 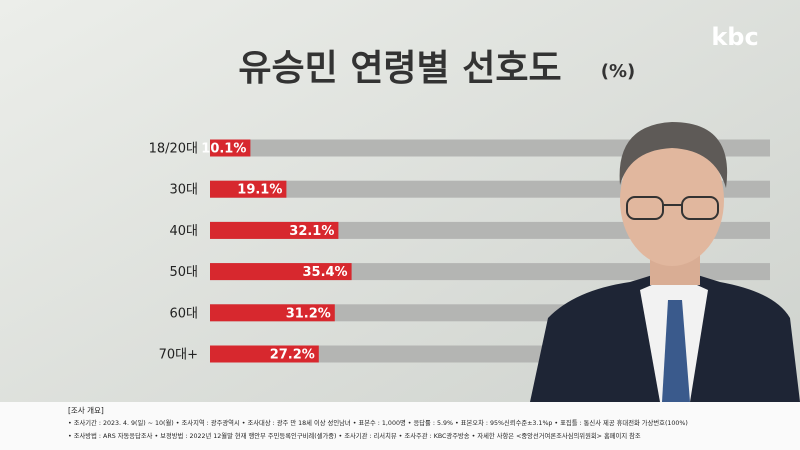 What do you see at coordinates (183, 190) in the screenshot?
I see `category-label: 30대` at bounding box center [183, 190].